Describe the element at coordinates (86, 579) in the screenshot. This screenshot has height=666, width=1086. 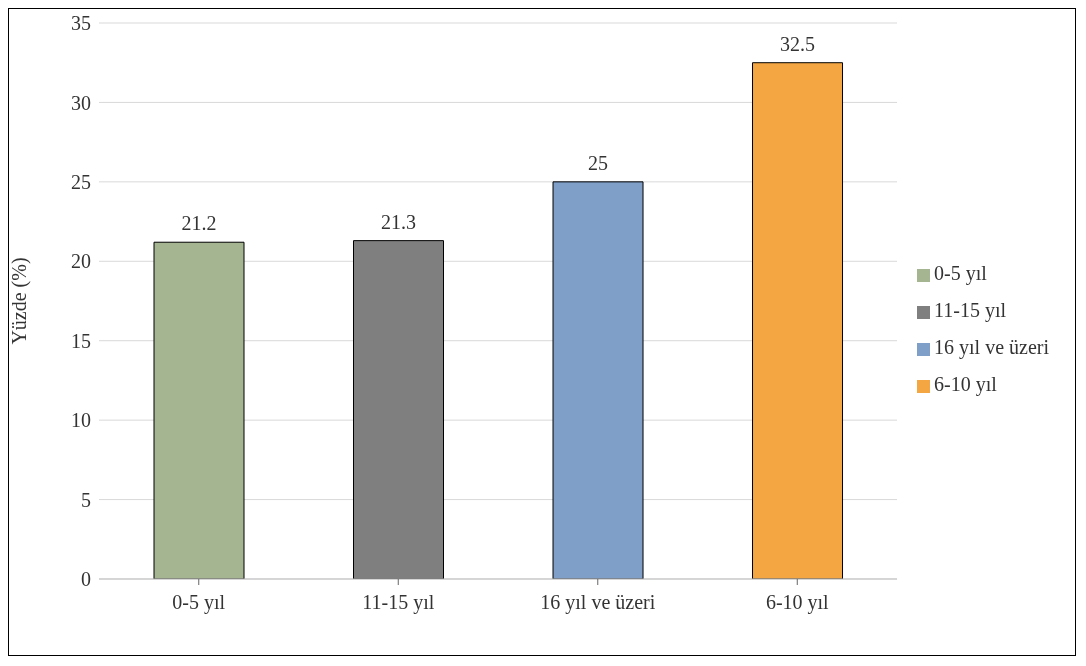
I see `y-tick-label: 0` at that location.